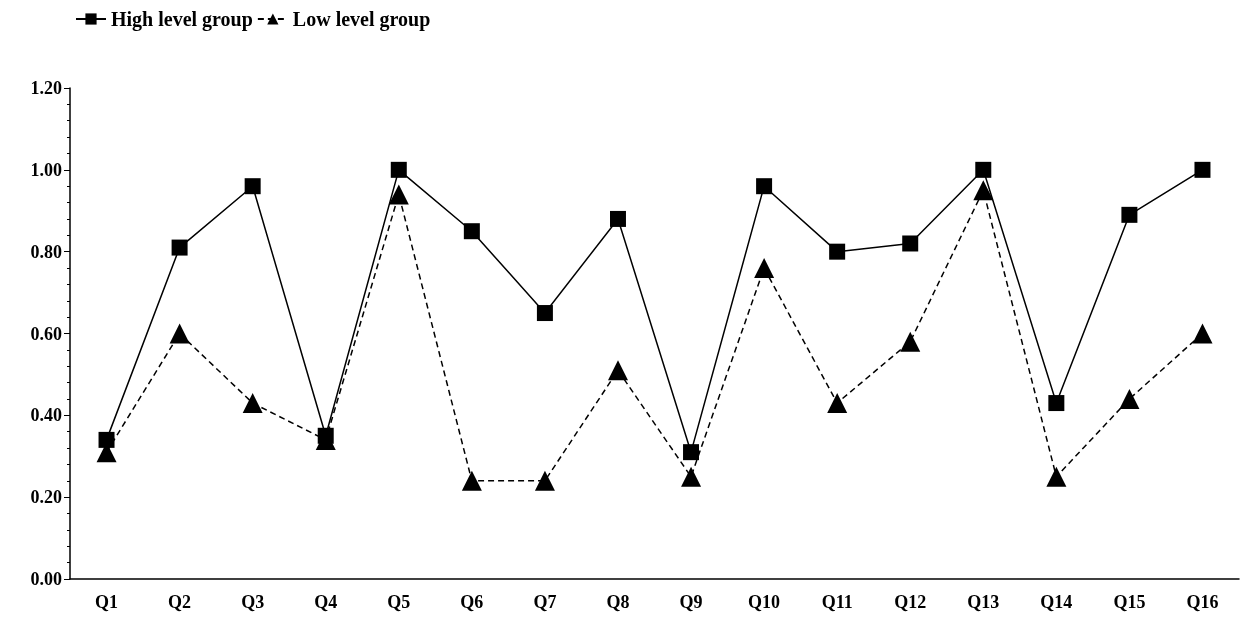 The image size is (1259, 627). What do you see at coordinates (253, 602) in the screenshot?
I see `x-tick-label: Q3` at bounding box center [253, 602].